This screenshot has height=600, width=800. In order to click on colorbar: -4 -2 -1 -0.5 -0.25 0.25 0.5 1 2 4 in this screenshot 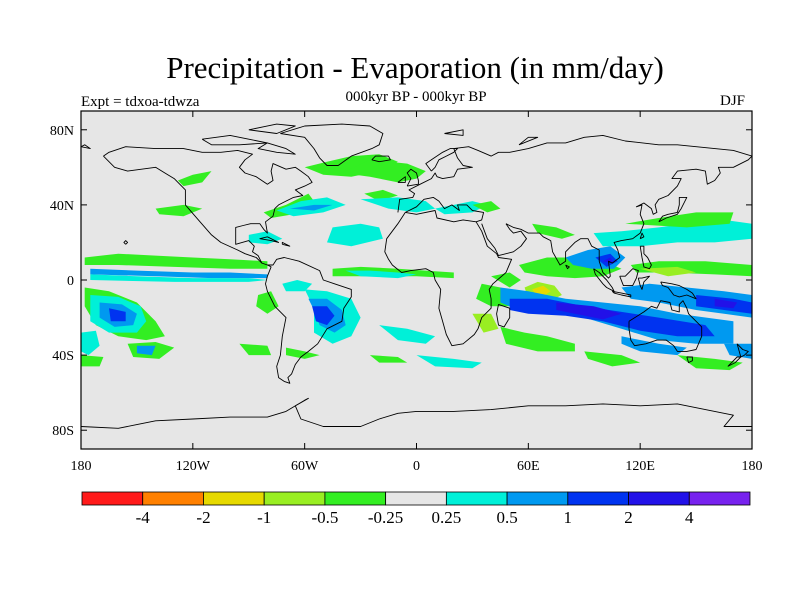, I will do `click(416, 509)`.